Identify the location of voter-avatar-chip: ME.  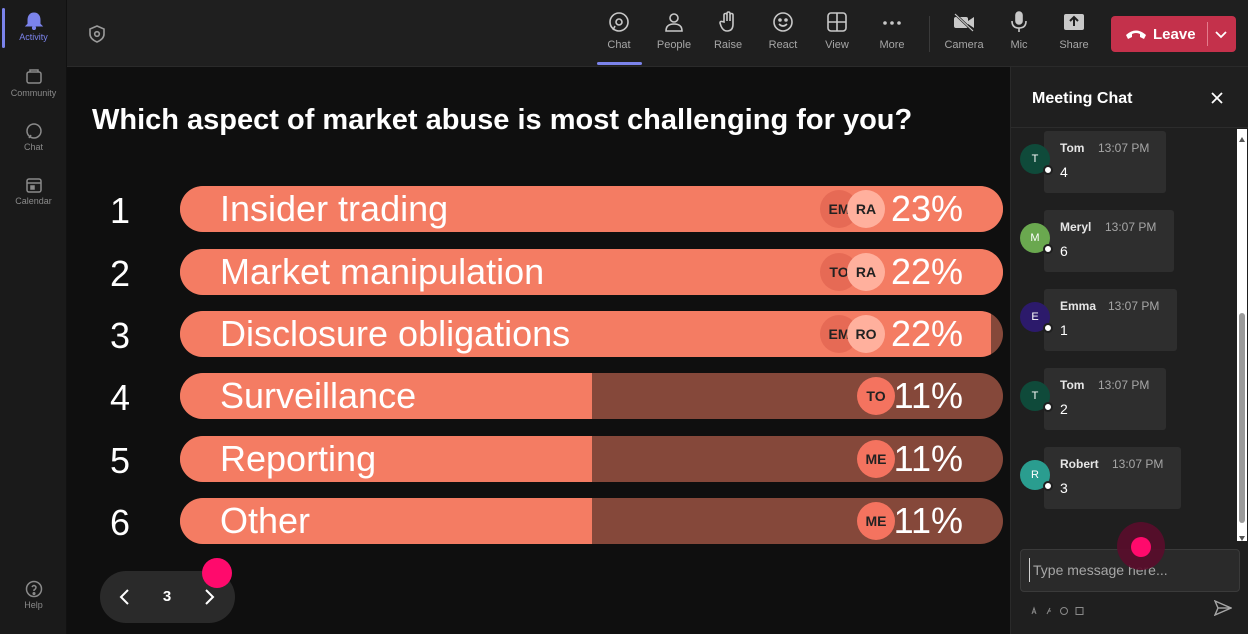
(876, 521).